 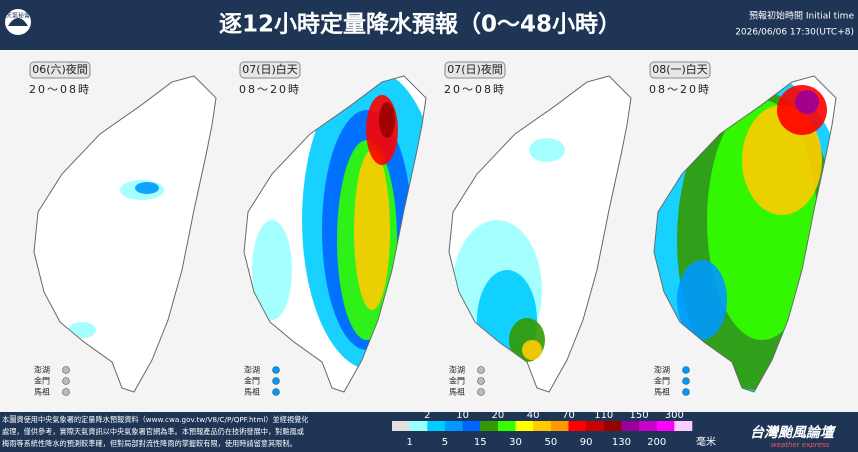 I want to click on initial-time-label: 預報初始時間 Initial time, so click(x=801, y=16).